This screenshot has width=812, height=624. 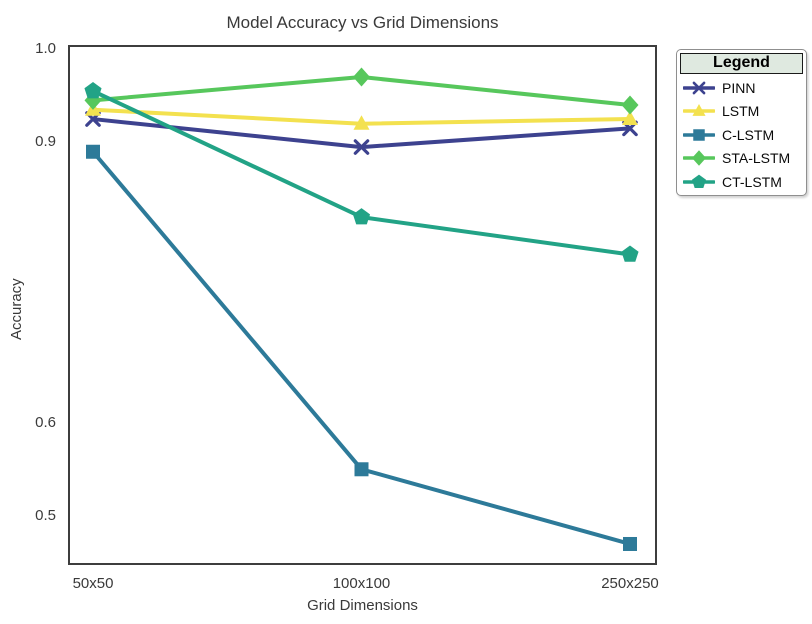 I want to click on legend-item-c-lstm: C-LSTM, so click(x=741, y=135).